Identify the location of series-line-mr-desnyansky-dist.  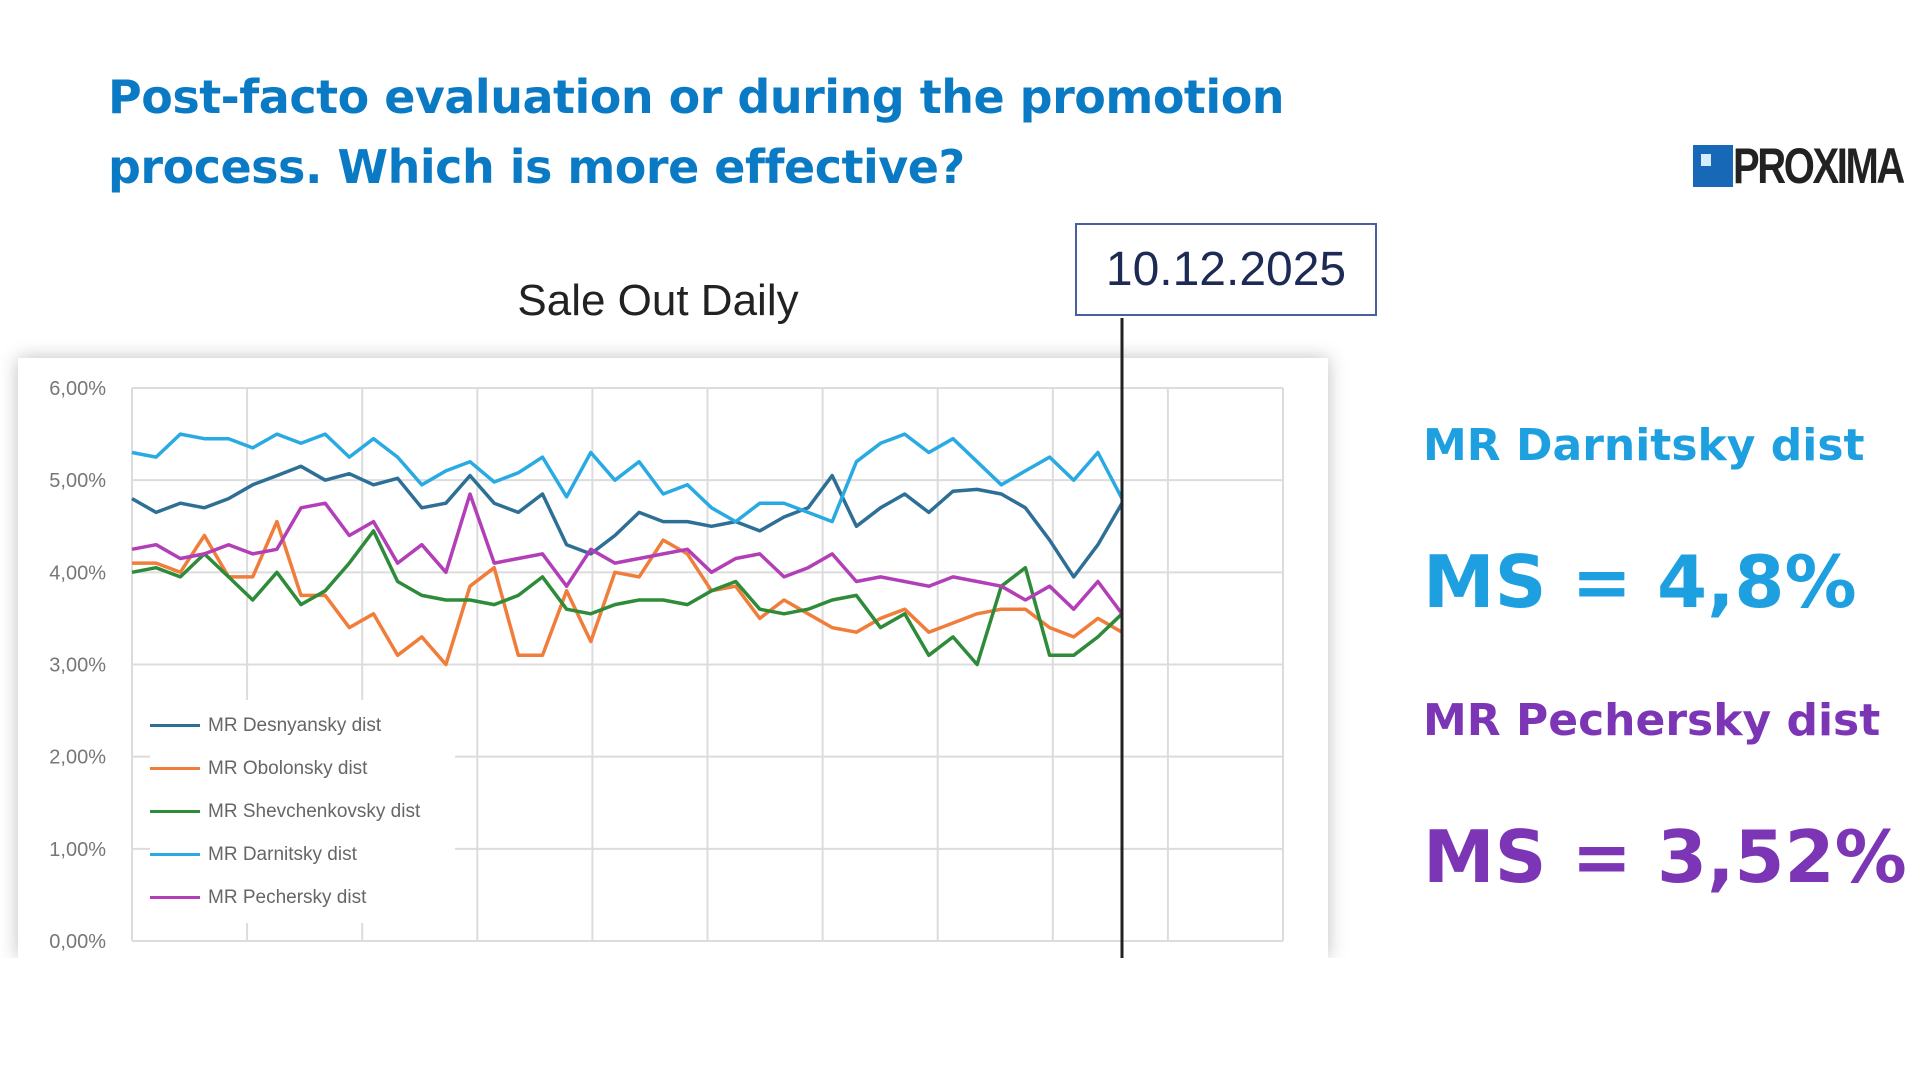
(627, 521).